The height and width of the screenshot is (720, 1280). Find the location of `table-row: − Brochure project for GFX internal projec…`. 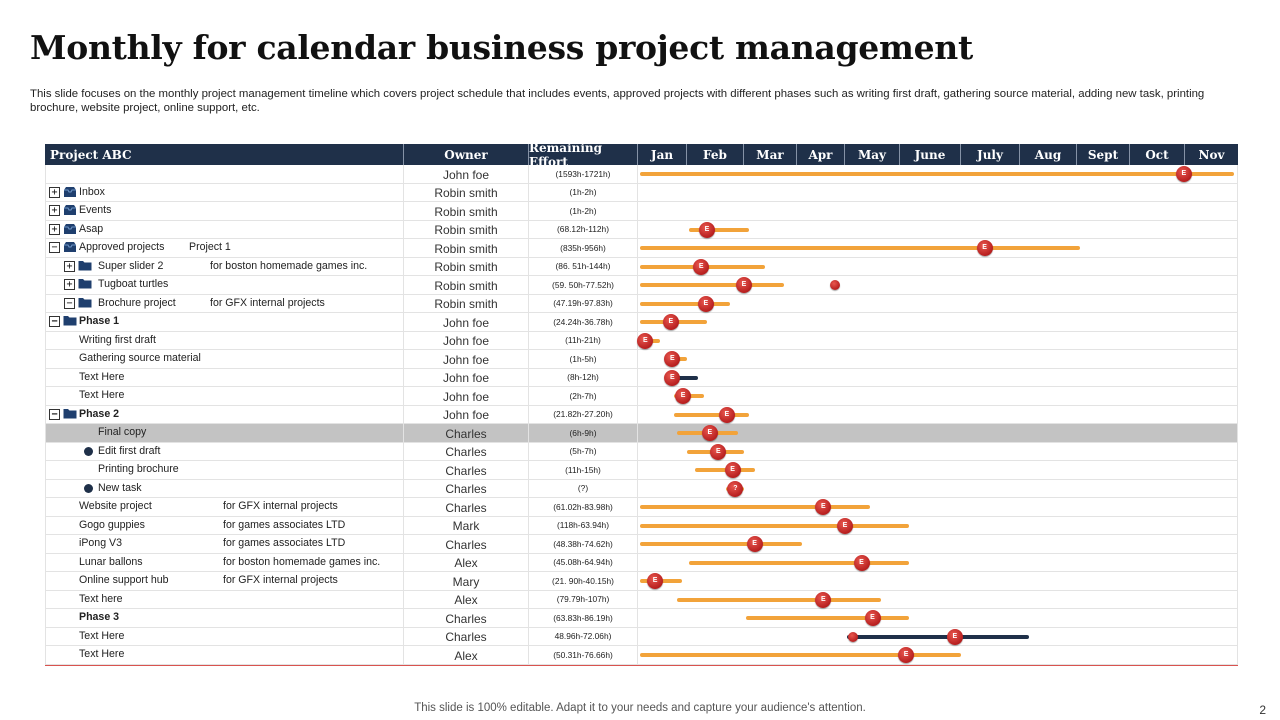

table-row: − Brochure project for GFX internal projec… is located at coordinates (641, 303).